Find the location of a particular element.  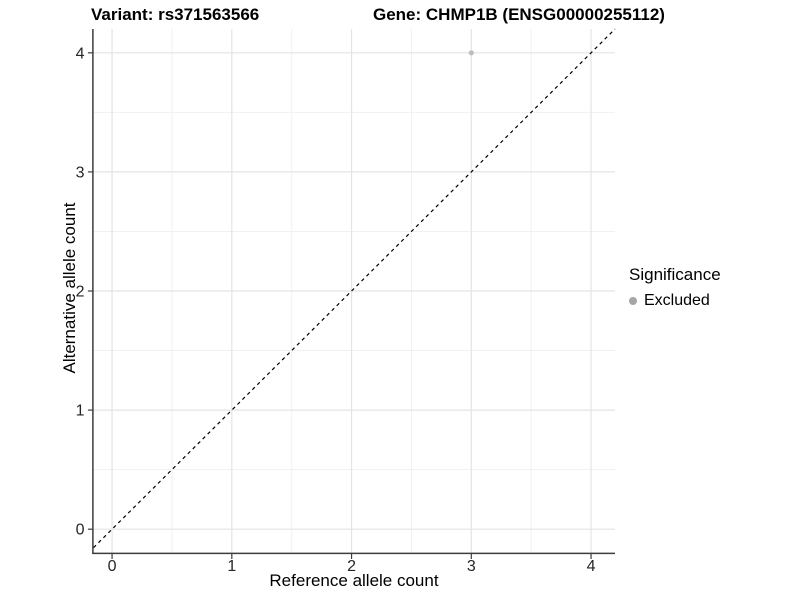

x-axis-title: Reference allele count is located at coordinates (354, 580).